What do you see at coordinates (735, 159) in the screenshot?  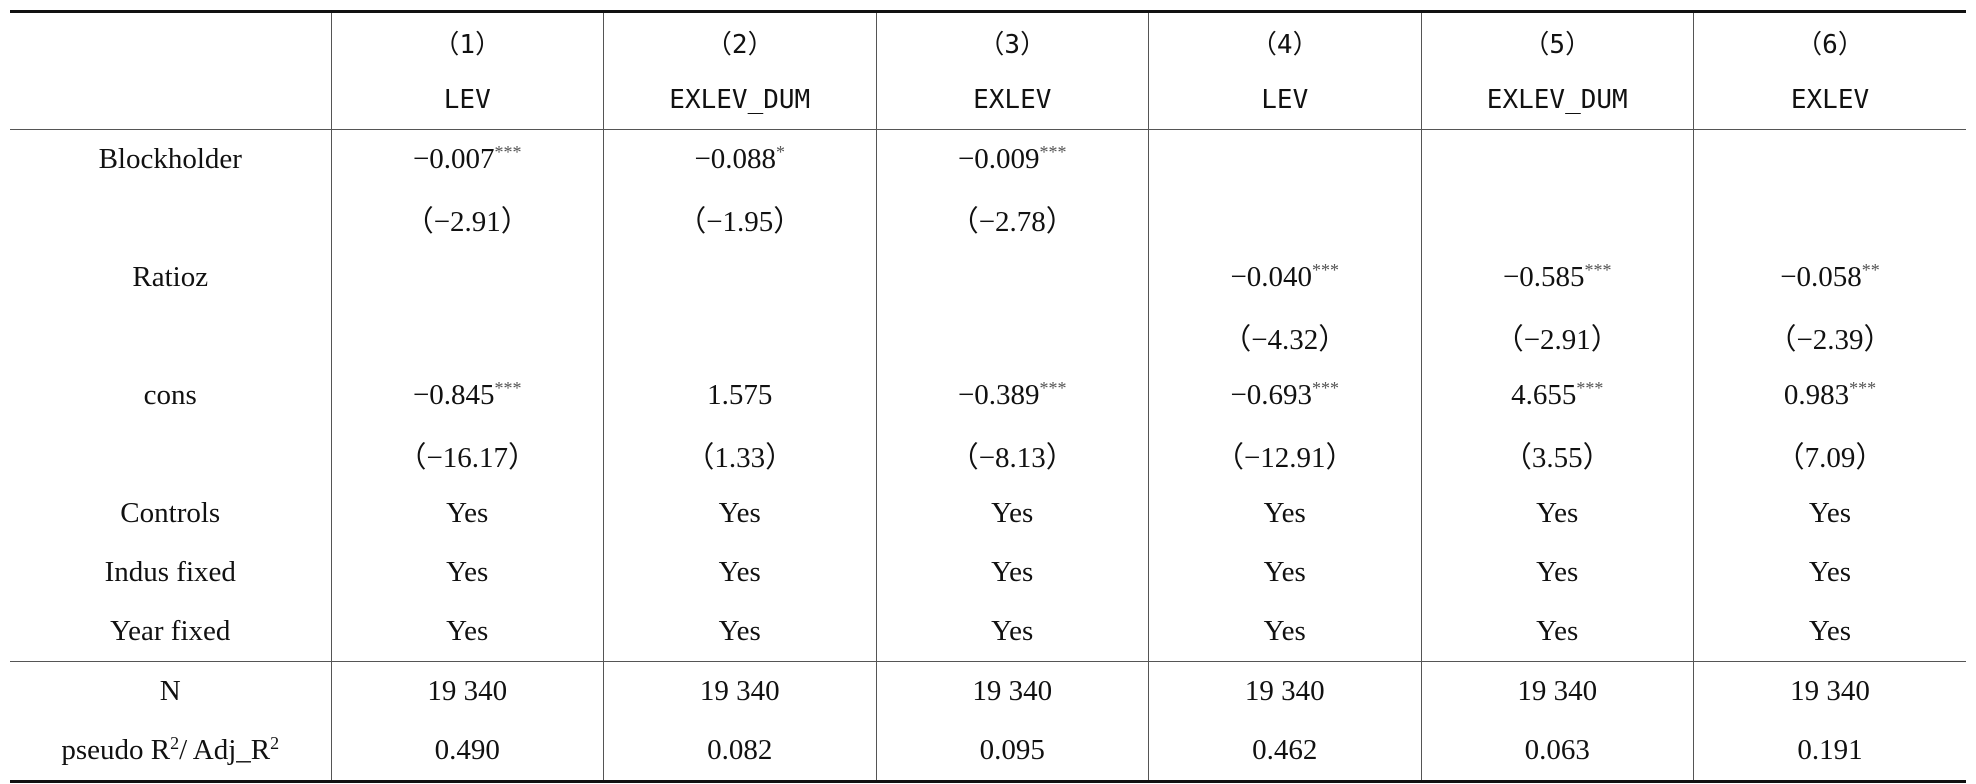 I see `value-text: −0.088` at bounding box center [735, 159].